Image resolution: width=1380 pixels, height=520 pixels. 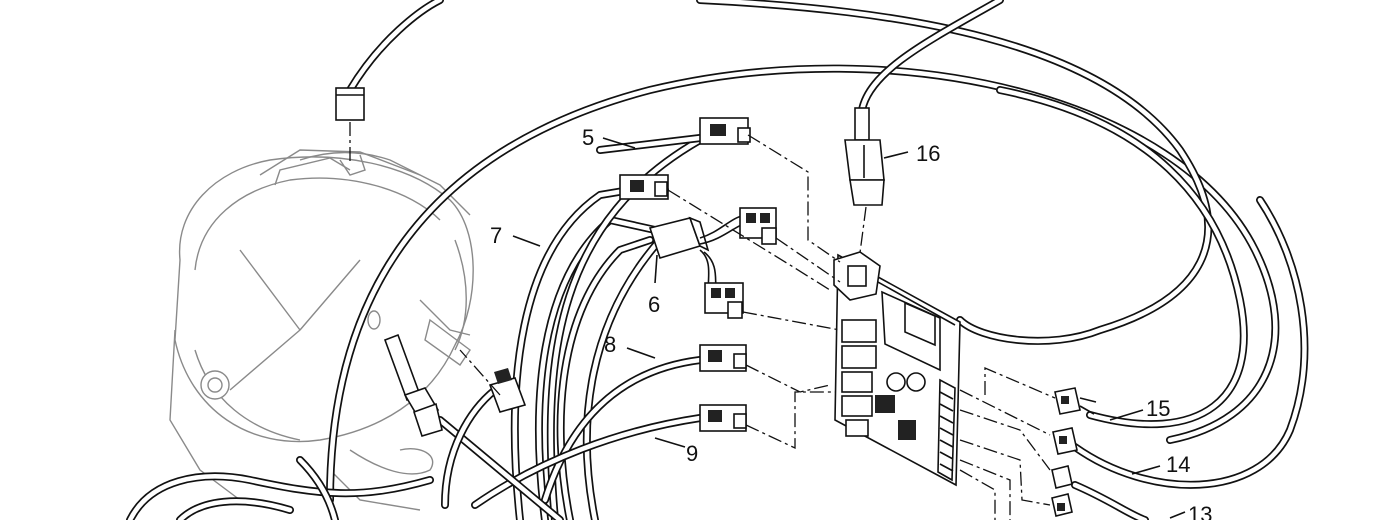 What do you see at coordinates (493, 381) in the screenshot?
I see `fan-connector` at bounding box center [493, 381].